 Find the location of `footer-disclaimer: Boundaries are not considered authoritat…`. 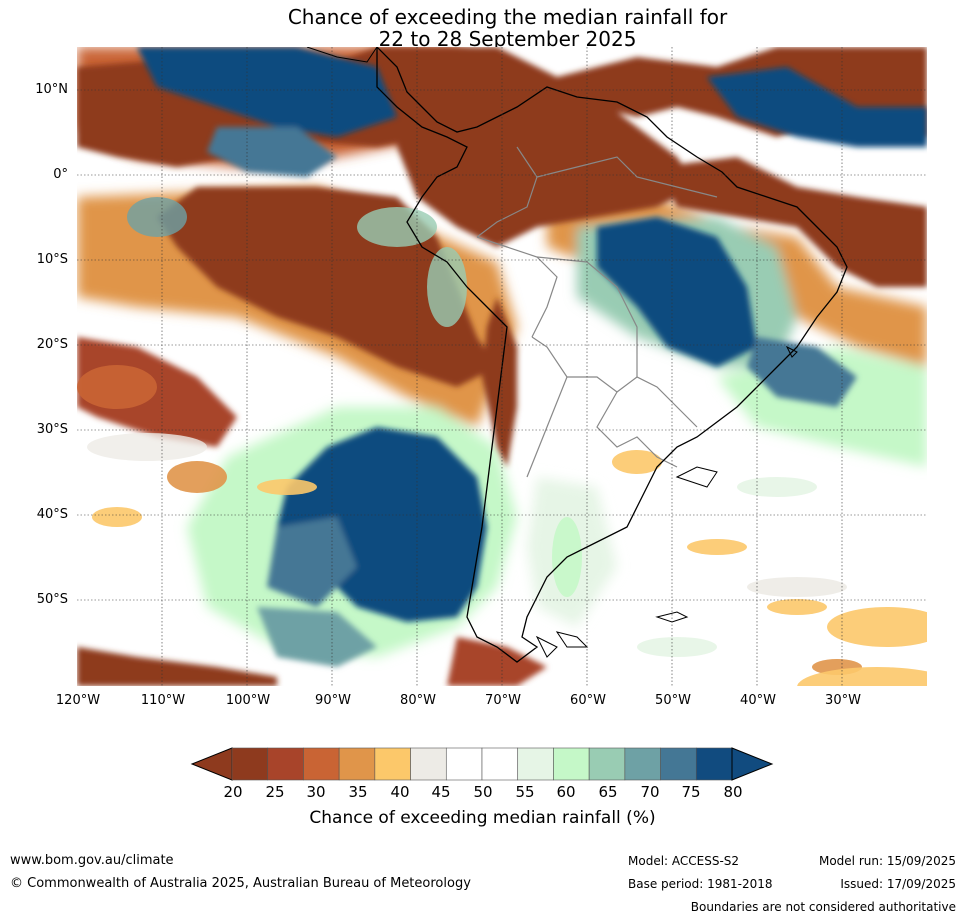

footer-disclaimer: Boundaries are not considered authoritat… is located at coordinates (823, 907).